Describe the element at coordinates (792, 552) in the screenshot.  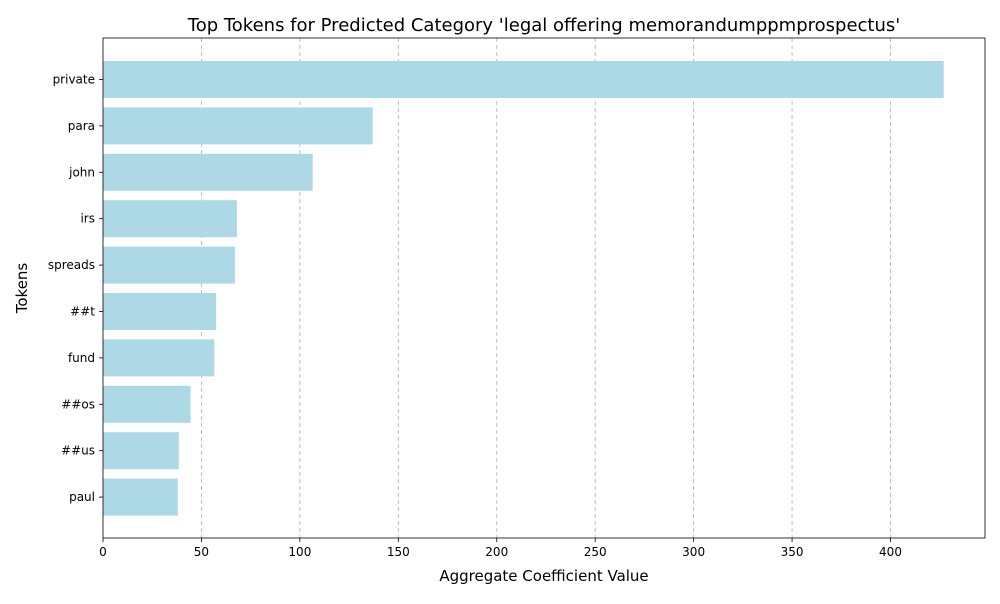
I see `x-tick-label: 350` at that location.